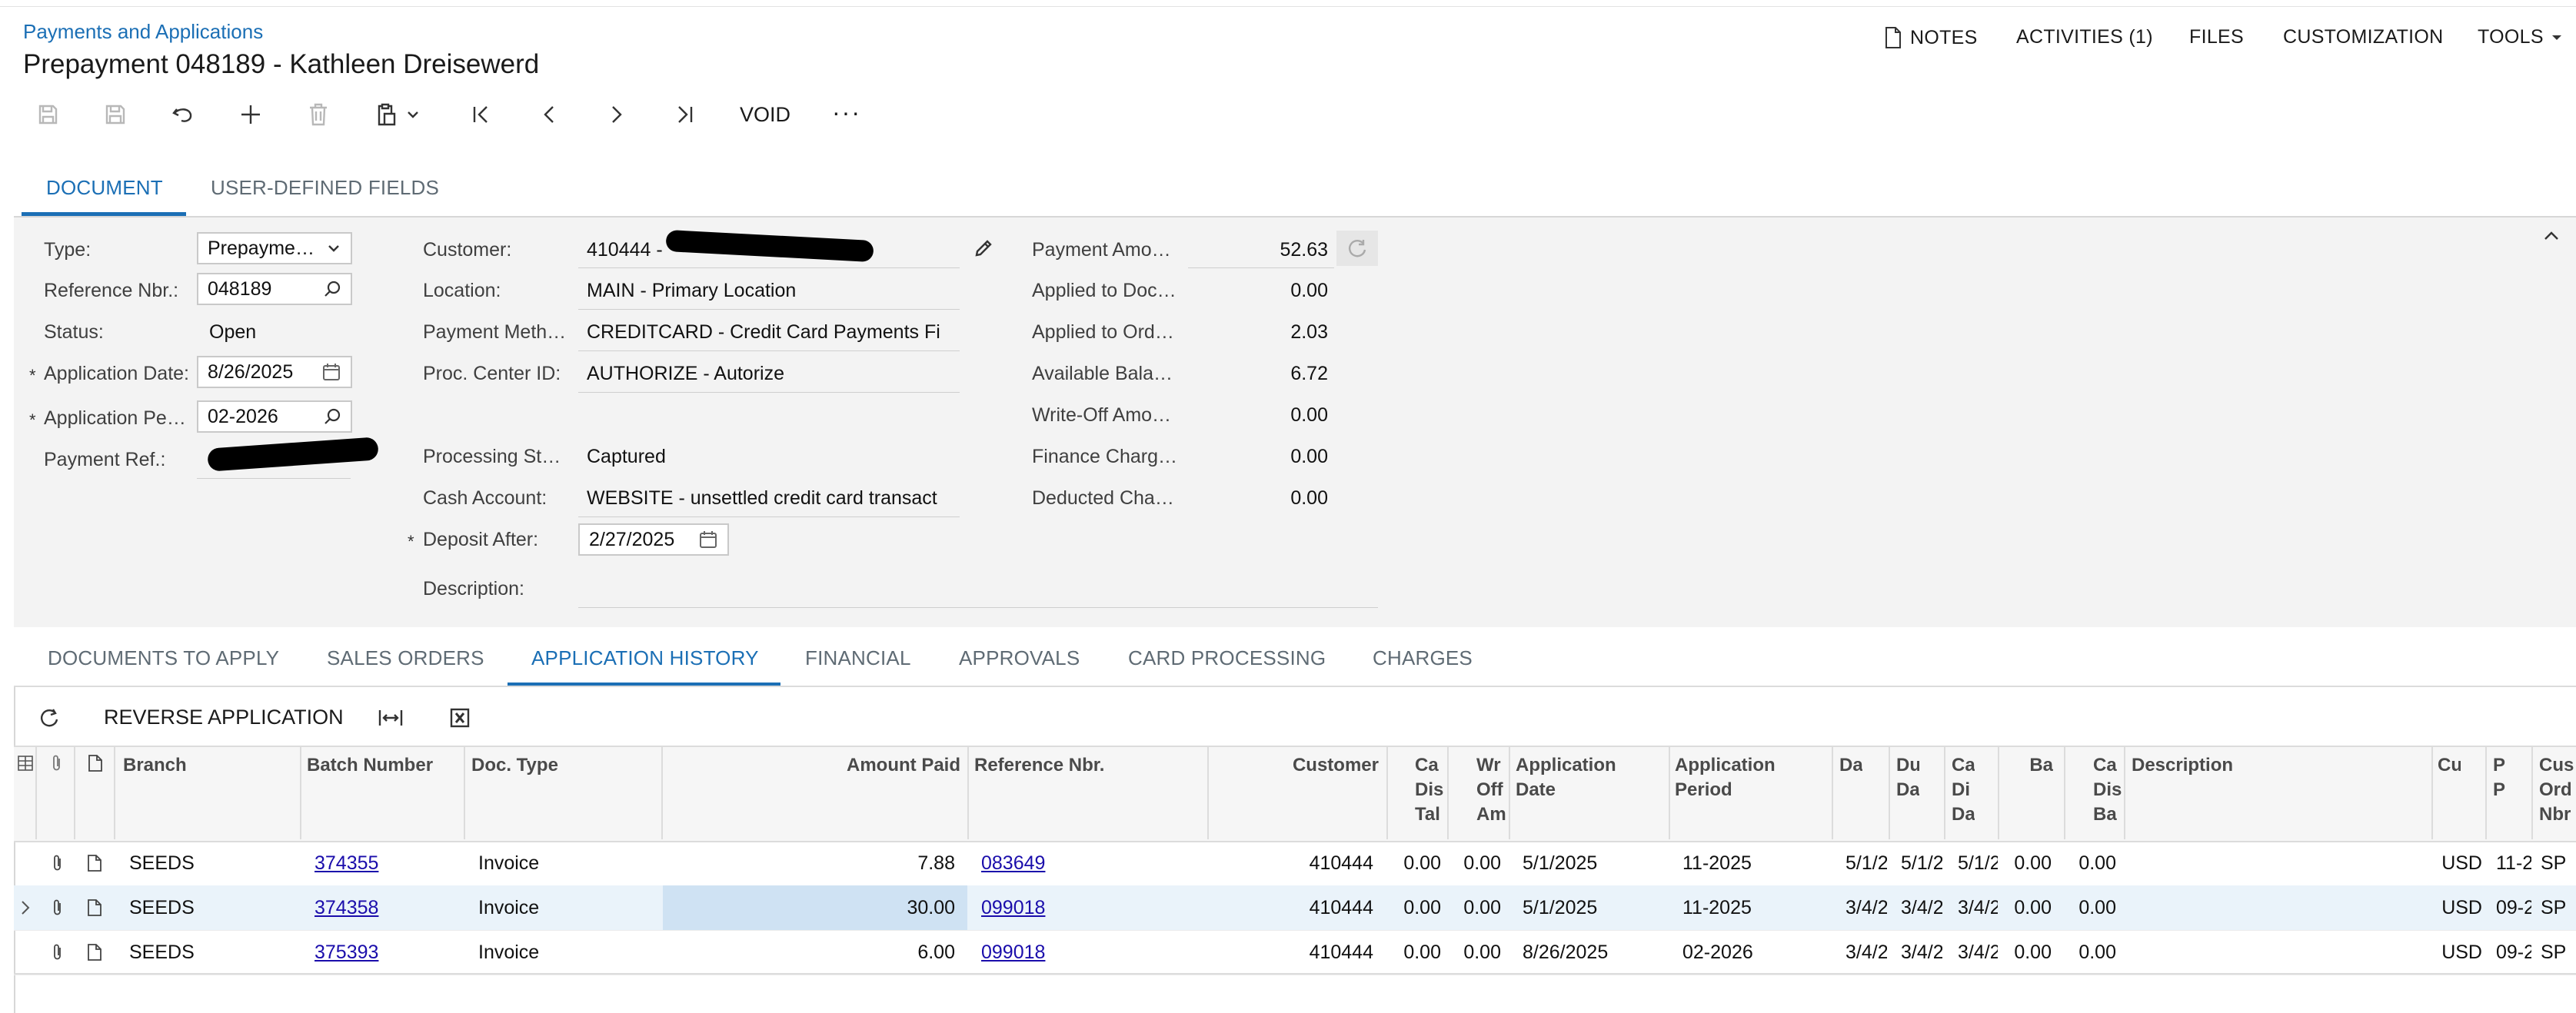 This screenshot has height=1013, width=2576. Describe the element at coordinates (2363, 37) in the screenshot. I see `customization-button: CUSTOMIZATION` at that location.